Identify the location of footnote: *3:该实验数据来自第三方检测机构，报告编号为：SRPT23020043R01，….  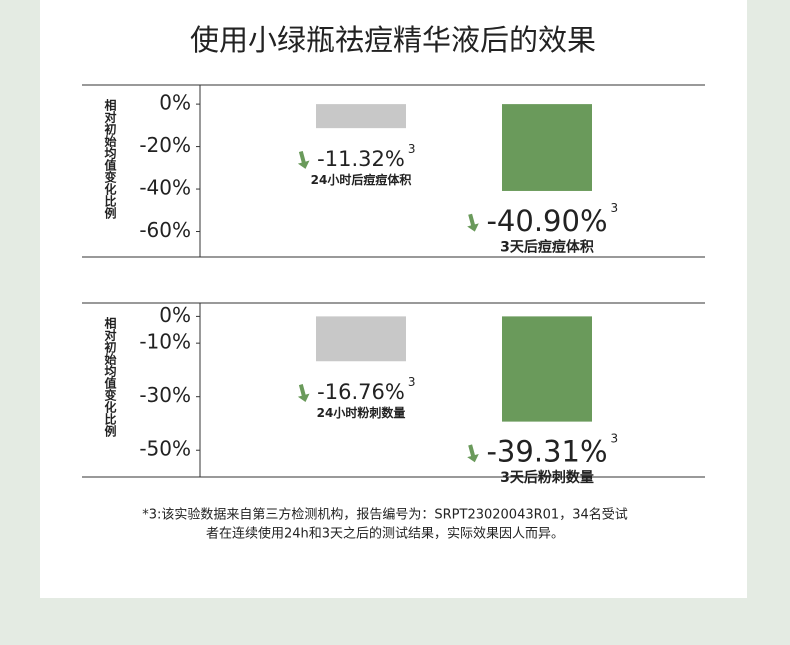
(385, 515).